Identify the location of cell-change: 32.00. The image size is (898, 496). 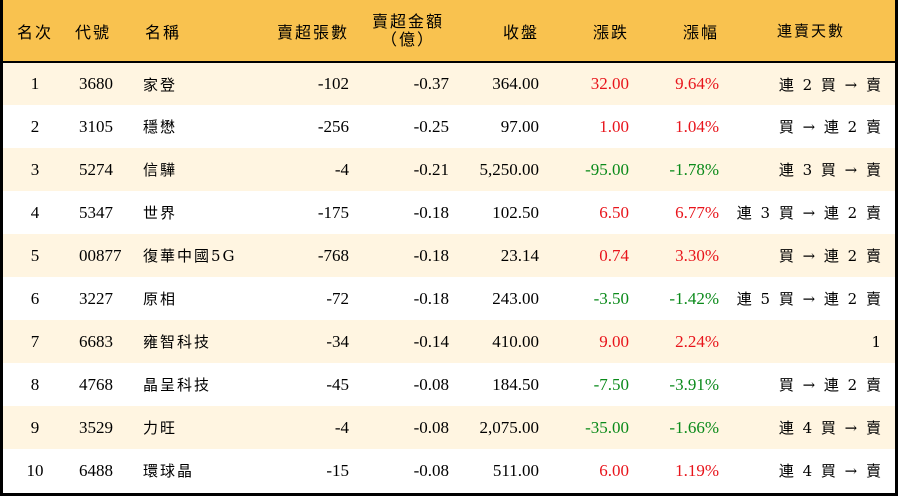
(609, 83).